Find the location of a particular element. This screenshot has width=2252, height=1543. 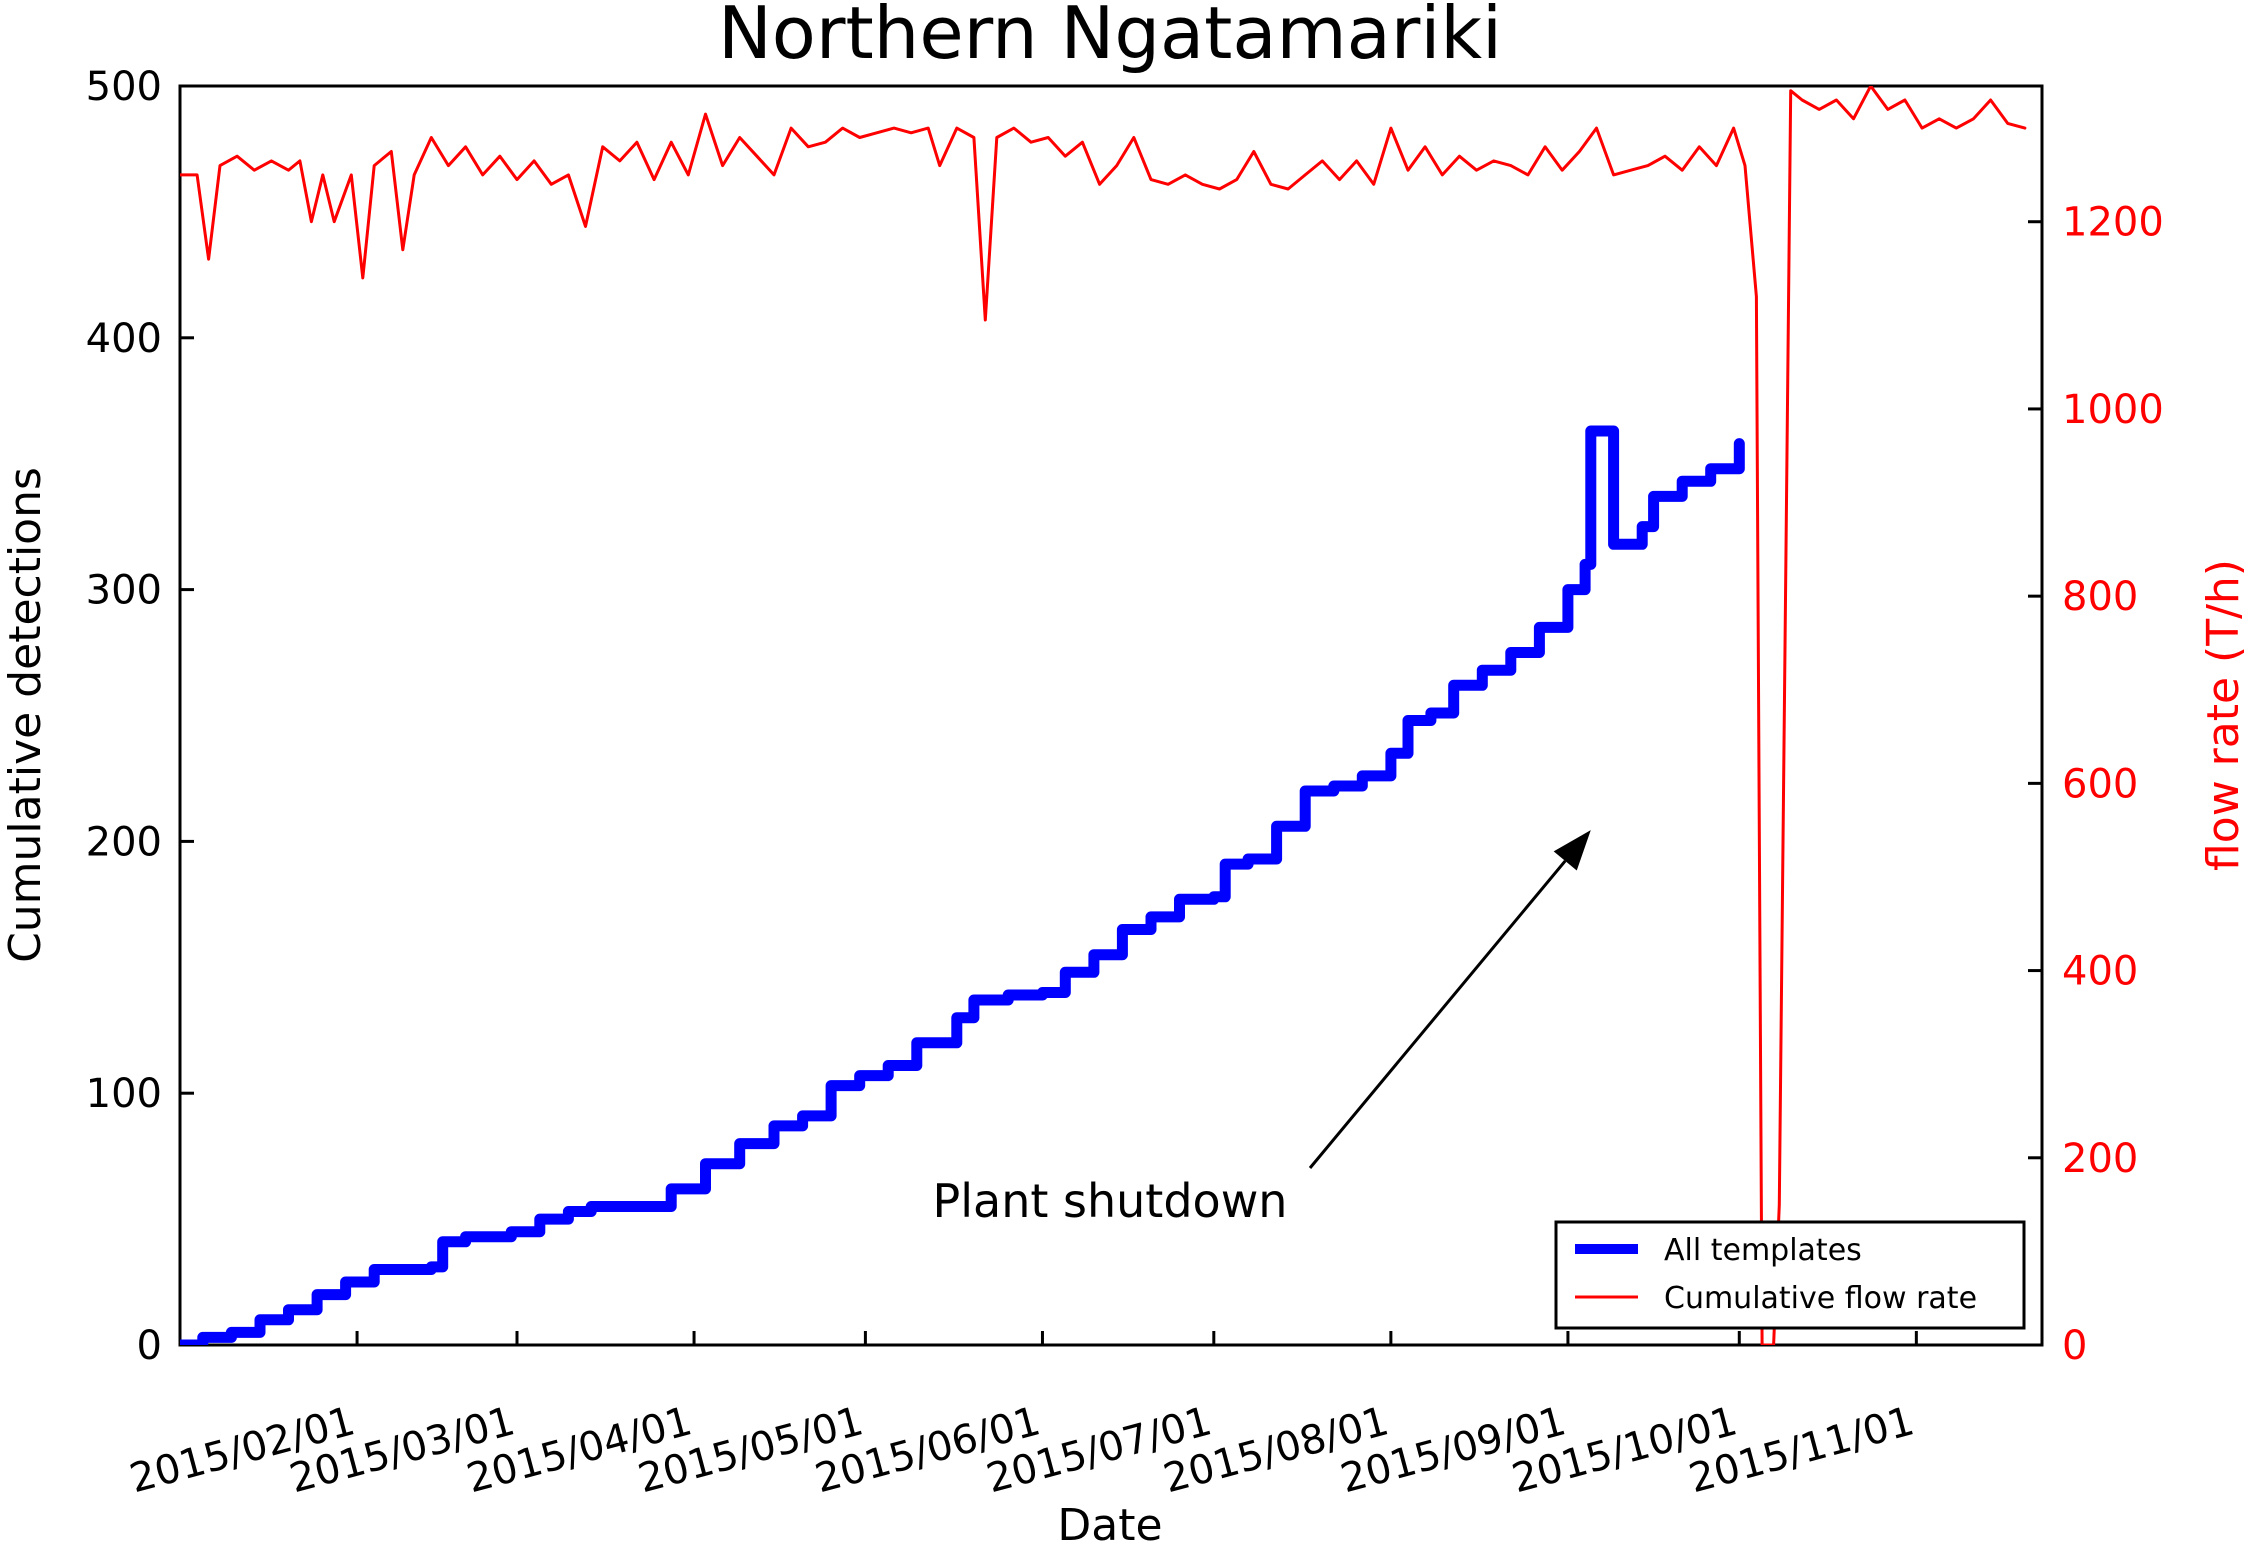

legend-label: Cumulative flow rate is located at coordinates (1820, 1298).